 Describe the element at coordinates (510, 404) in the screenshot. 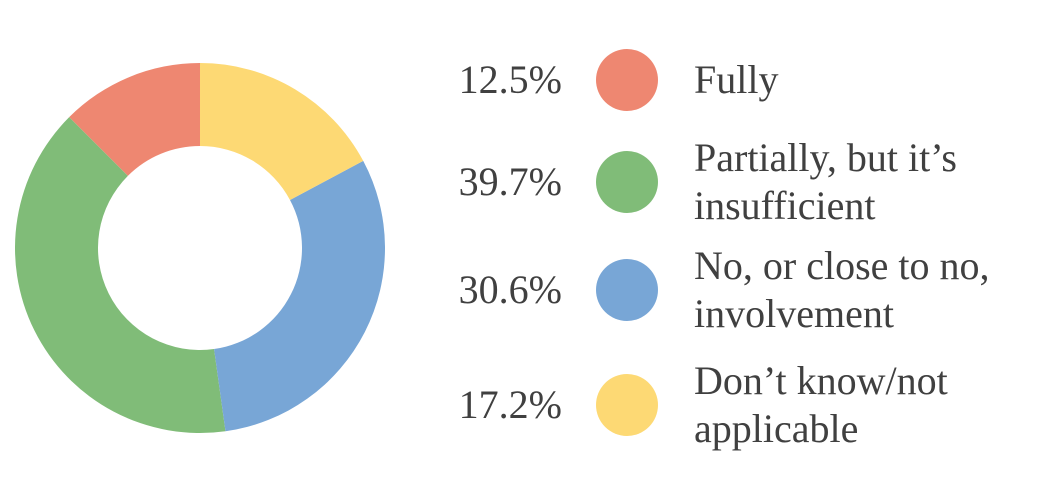

I see `value-label: 17.2%` at that location.